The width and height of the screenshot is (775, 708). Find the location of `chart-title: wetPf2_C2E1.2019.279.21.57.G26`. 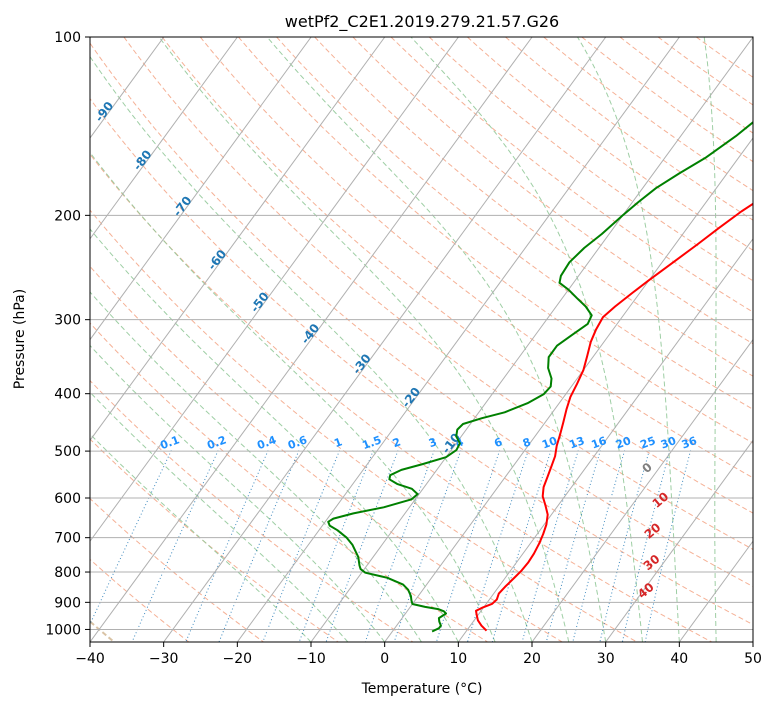

chart-title: wetPf2_C2E1.2019.279.21.57.G26 is located at coordinates (422, 22).